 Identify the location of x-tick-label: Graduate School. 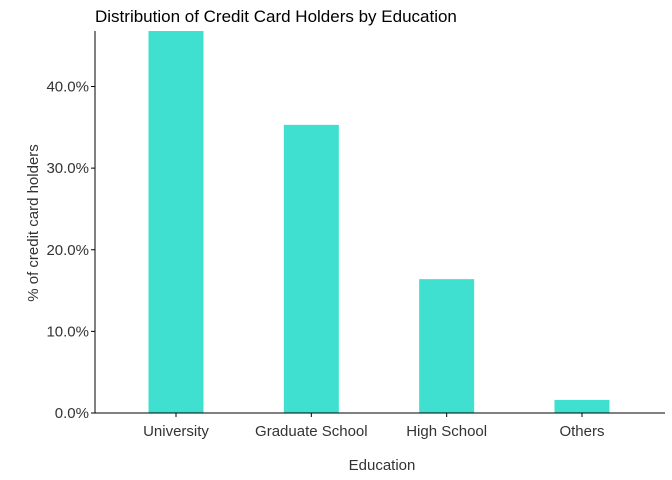
(311, 431).